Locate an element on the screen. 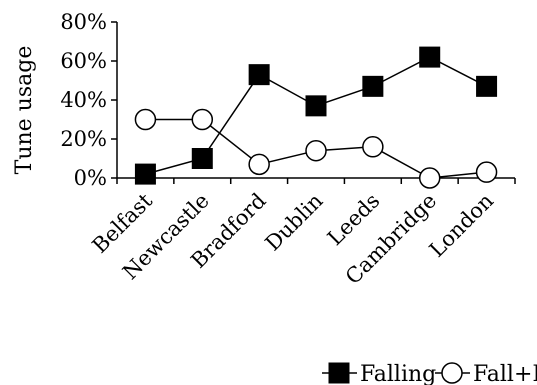  x-tick-label: Dublin is located at coordinates (294, 222).